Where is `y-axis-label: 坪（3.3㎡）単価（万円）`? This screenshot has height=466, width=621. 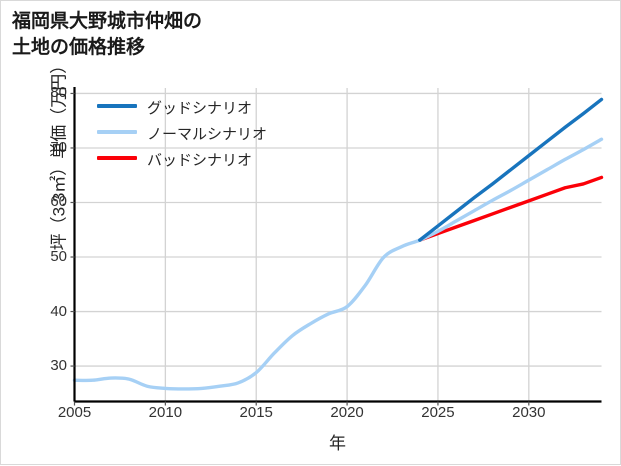
y-axis-label: 坪（3.3㎡）単価（万円） is located at coordinates (59, 153).